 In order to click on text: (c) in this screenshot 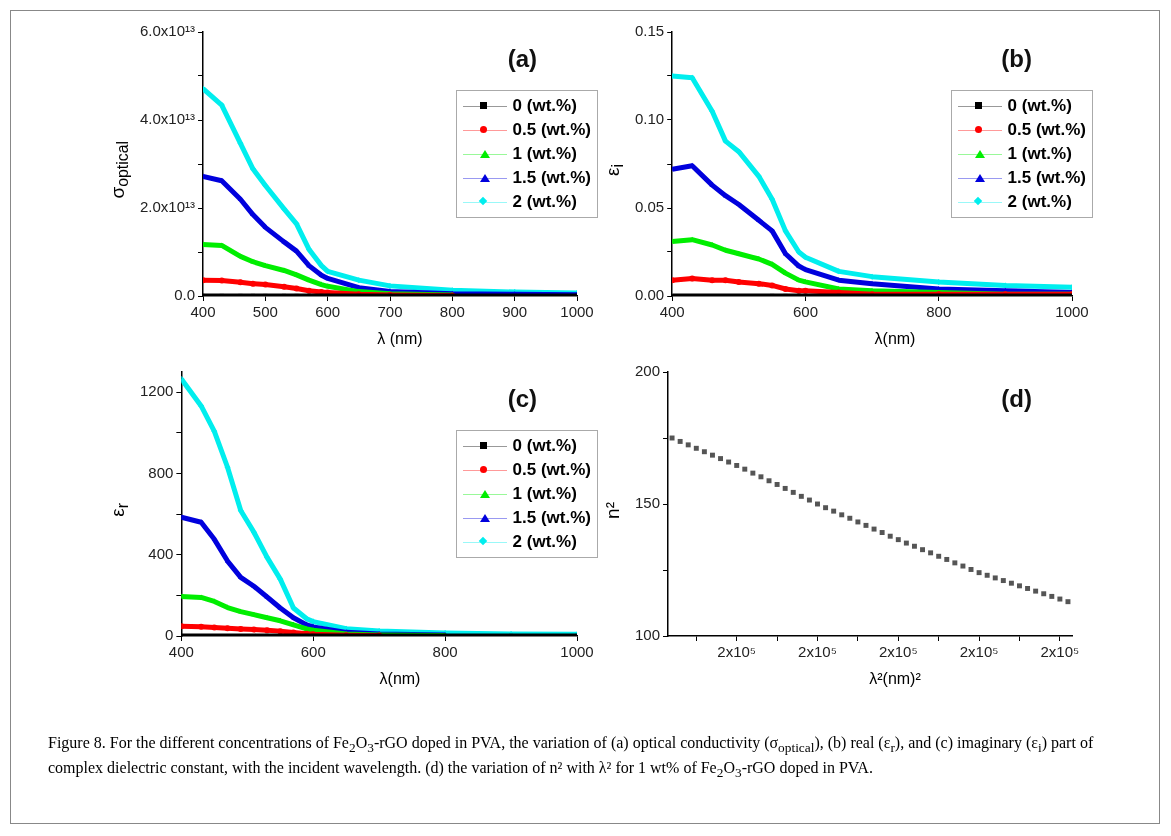, I will do `click(522, 398)`.